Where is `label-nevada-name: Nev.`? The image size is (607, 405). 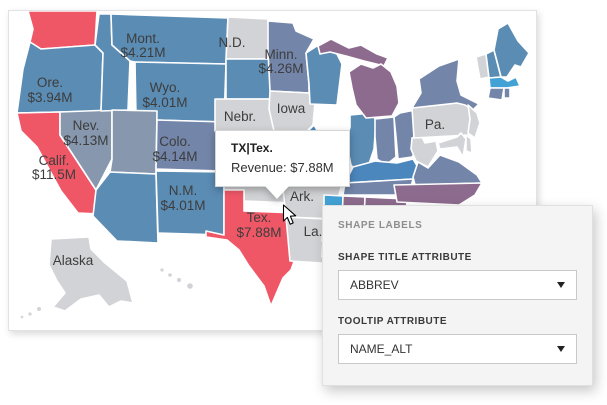 label-nevada-name: Nev. is located at coordinates (86, 125).